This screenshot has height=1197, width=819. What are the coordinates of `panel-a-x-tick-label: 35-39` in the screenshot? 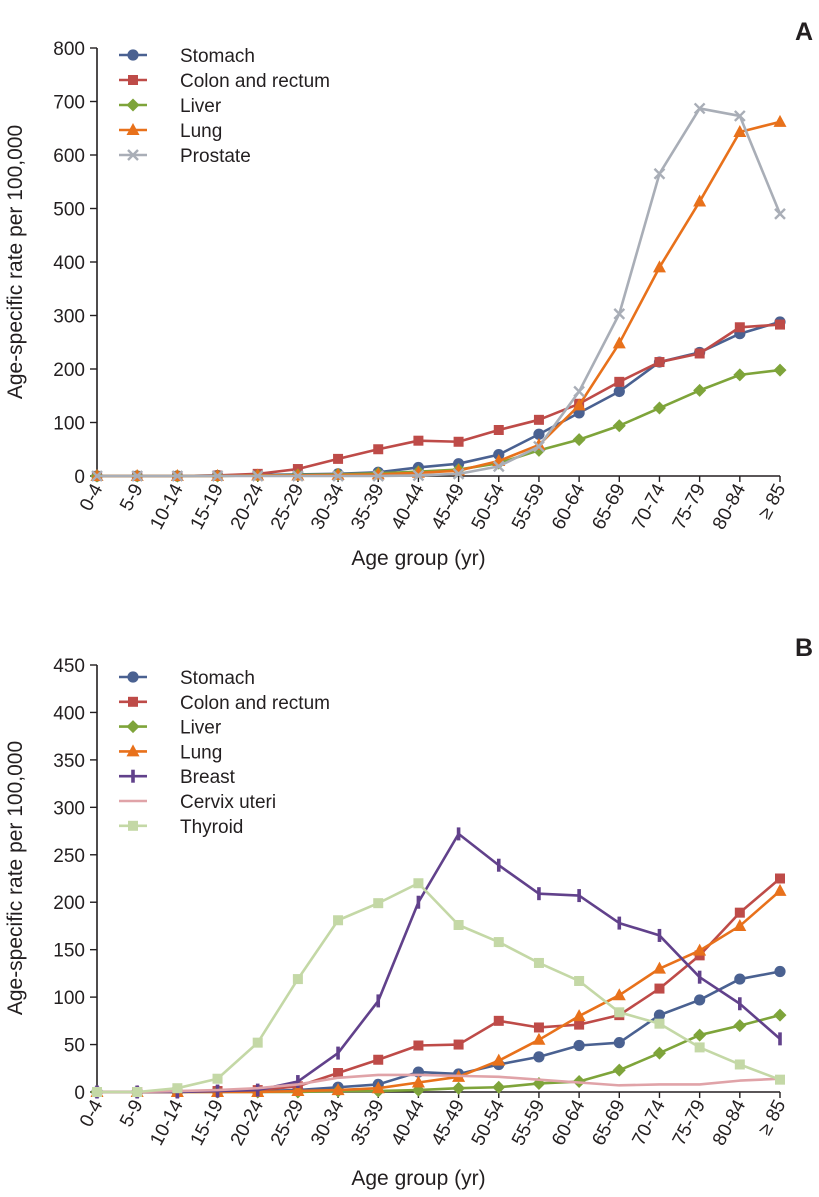 It's located at (367, 506).